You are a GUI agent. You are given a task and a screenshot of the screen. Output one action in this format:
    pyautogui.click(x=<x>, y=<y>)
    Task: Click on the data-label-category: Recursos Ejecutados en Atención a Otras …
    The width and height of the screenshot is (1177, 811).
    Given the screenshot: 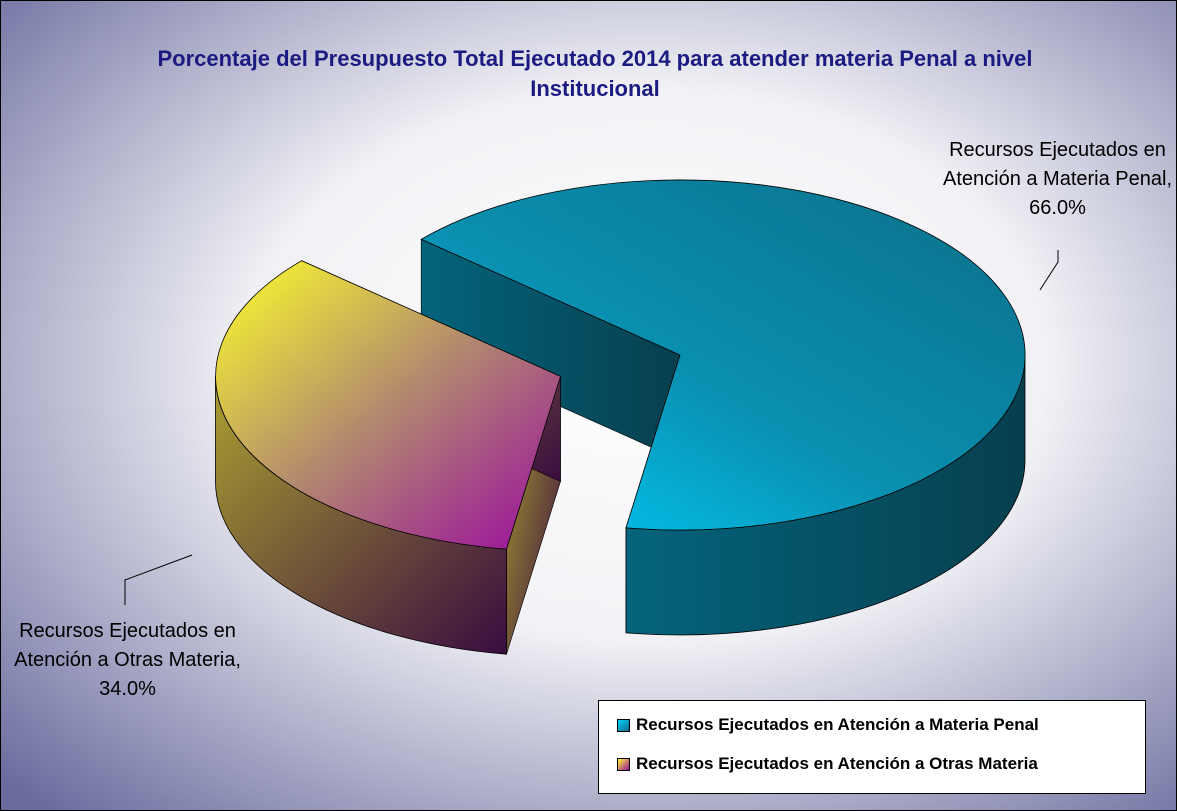 What is the action you would take?
    pyautogui.click(x=127, y=645)
    